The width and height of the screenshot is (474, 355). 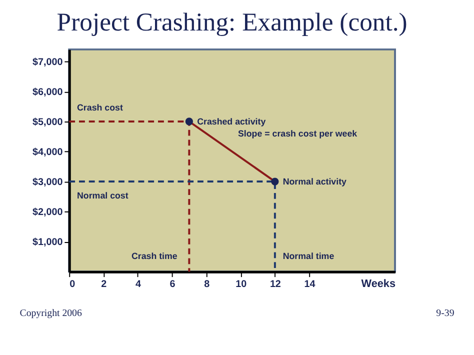 What do you see at coordinates (104, 284) in the screenshot?
I see `x-tick-label: 2` at bounding box center [104, 284].